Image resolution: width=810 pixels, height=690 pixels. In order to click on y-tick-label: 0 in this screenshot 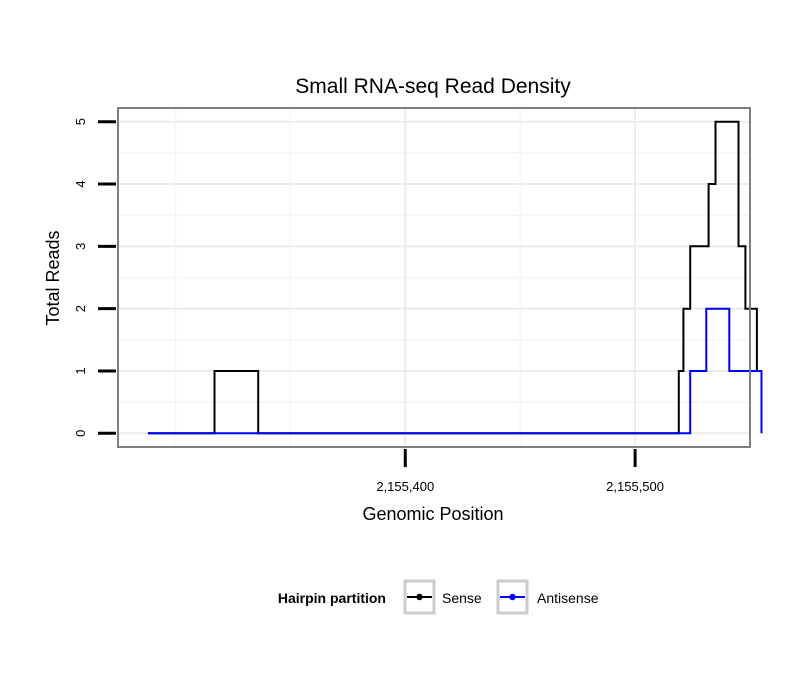, I will do `click(80, 433)`.